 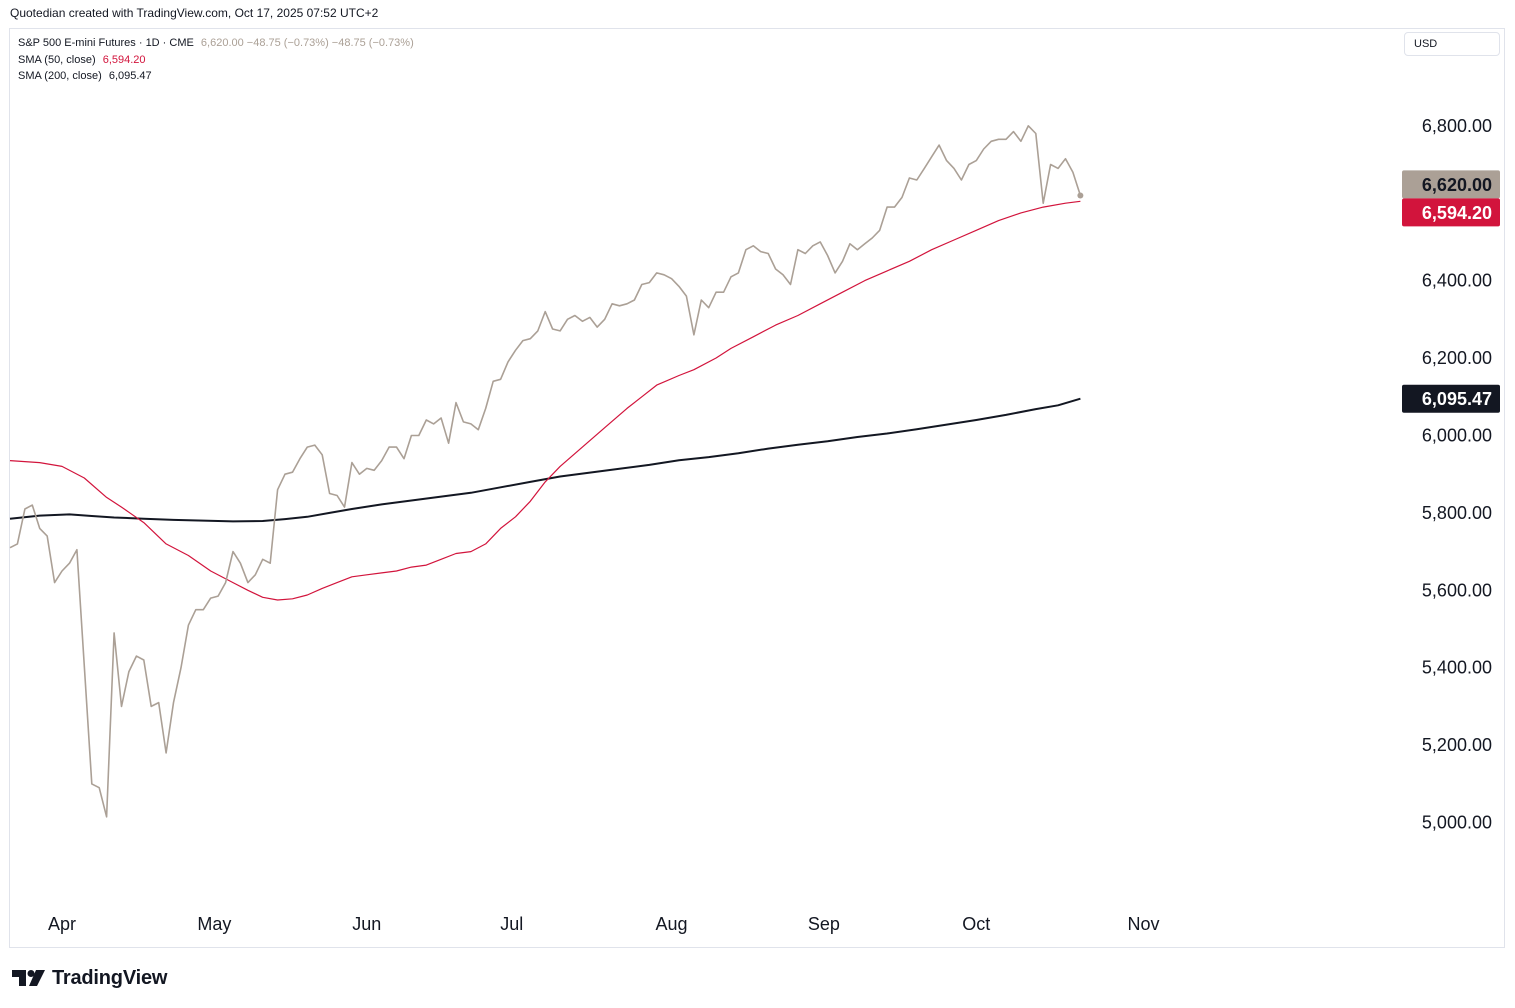 I want to click on price-tag-last: 6,620.00, so click(x=1451, y=184).